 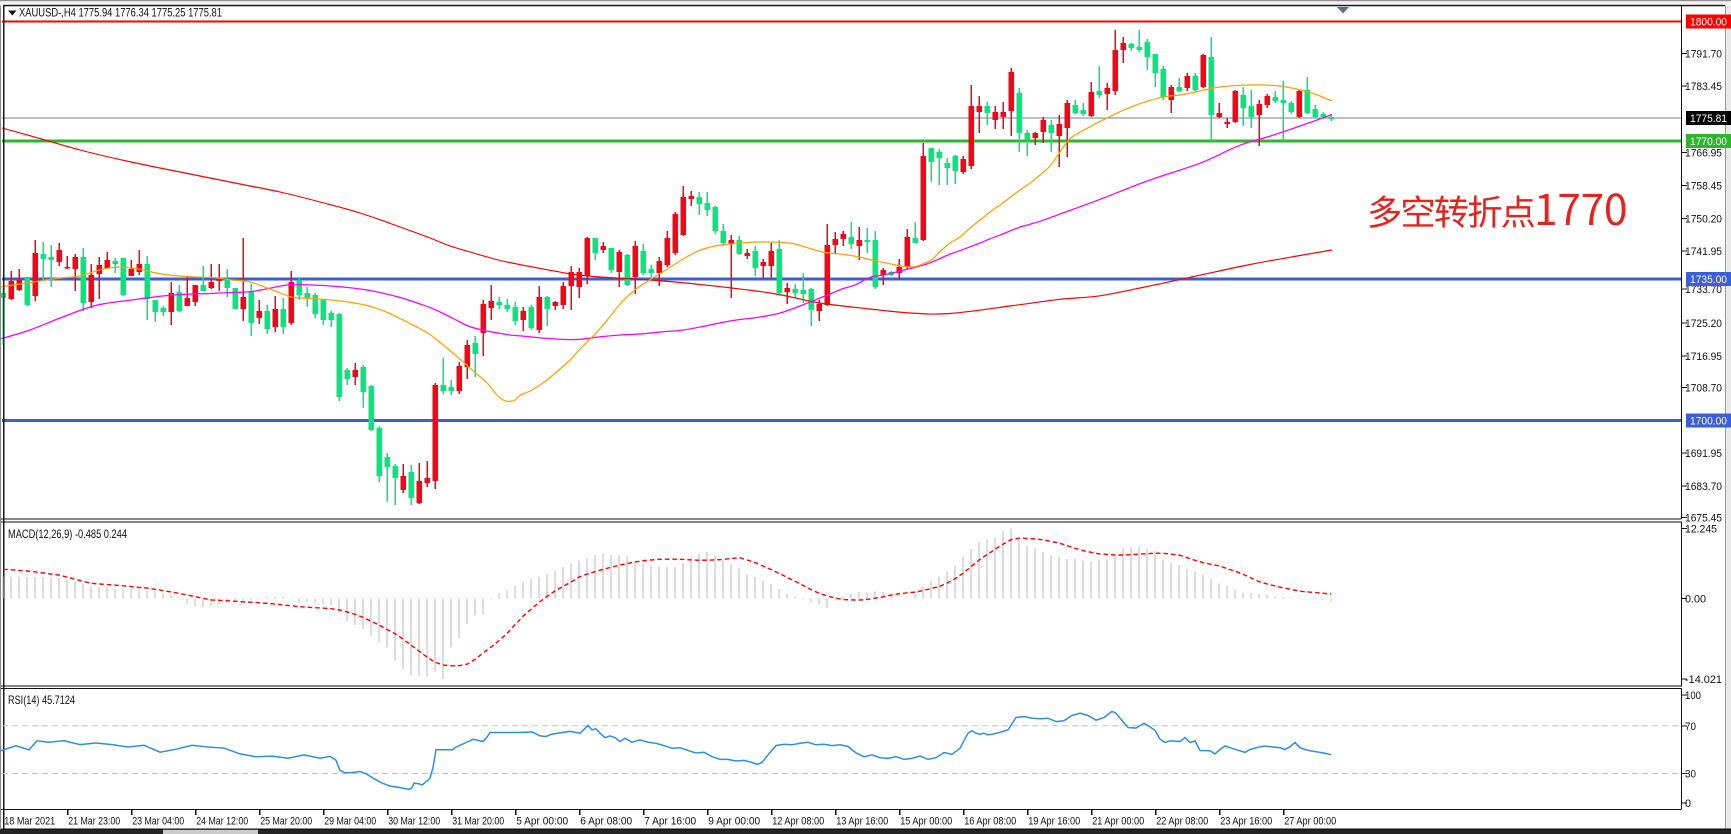 I want to click on svg-text: 16 Apr 08:00, so click(x=990, y=822).